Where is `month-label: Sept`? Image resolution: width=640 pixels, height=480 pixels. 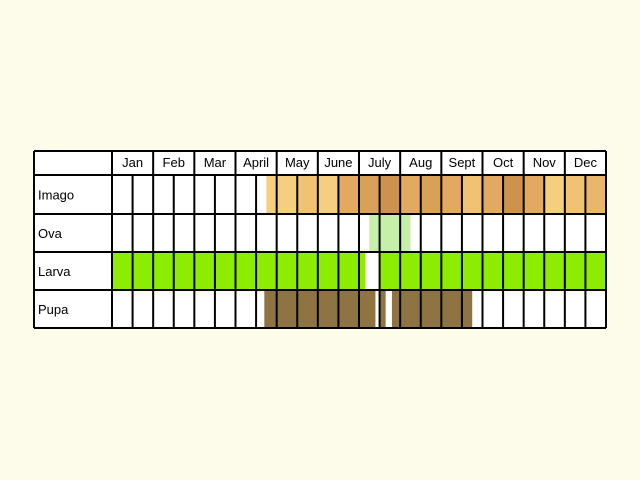
month-label: Sept is located at coordinates (462, 162).